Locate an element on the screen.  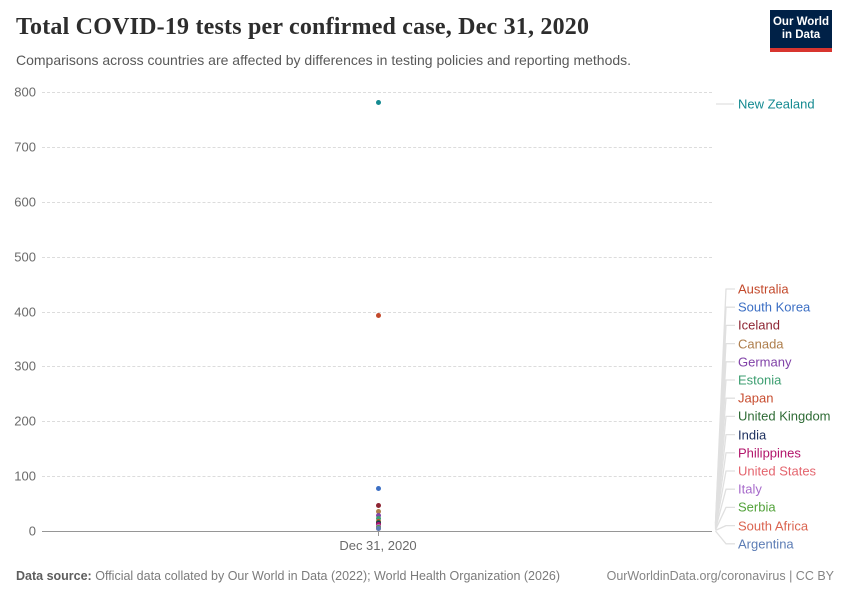
connector-united-states is located at coordinates (724, 499).